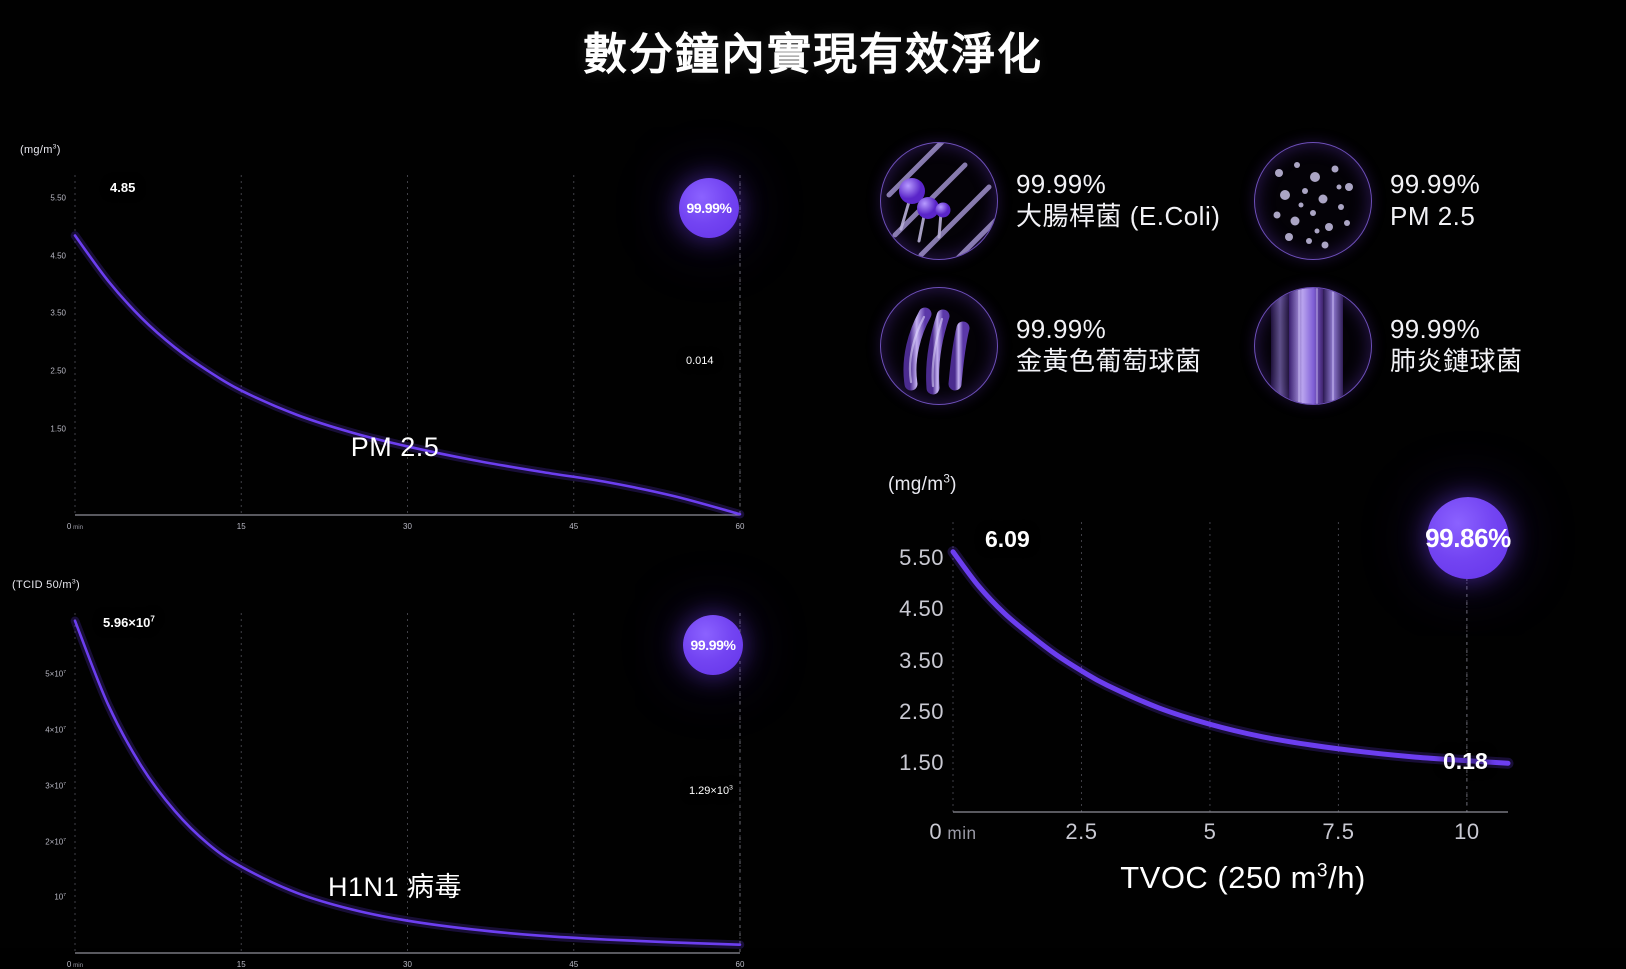 This screenshot has width=1626, height=969. I want to click on tvoc-xtick: 2.5, so click(1081, 831).